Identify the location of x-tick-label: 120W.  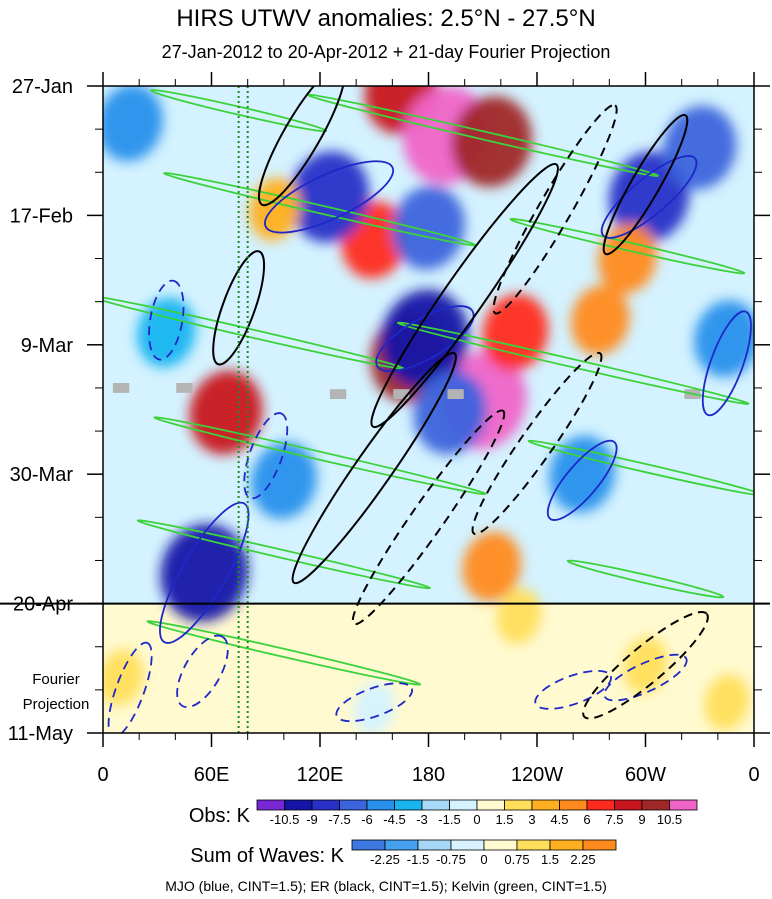
(537, 775).